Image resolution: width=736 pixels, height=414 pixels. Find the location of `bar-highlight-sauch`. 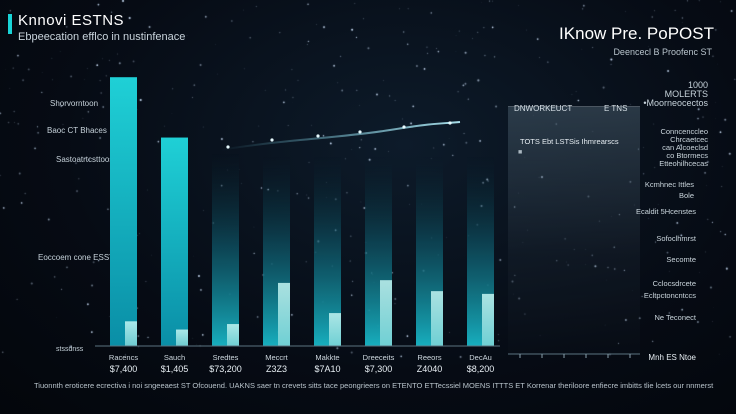

bar-highlight-sauch is located at coordinates (182, 337).